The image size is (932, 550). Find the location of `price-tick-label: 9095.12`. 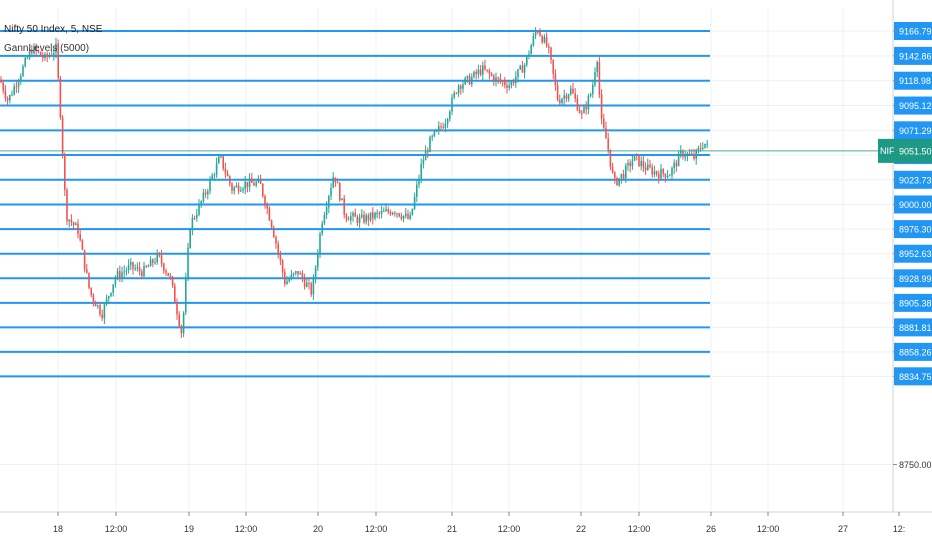

price-tick-label: 9095.12 is located at coordinates (915, 106).